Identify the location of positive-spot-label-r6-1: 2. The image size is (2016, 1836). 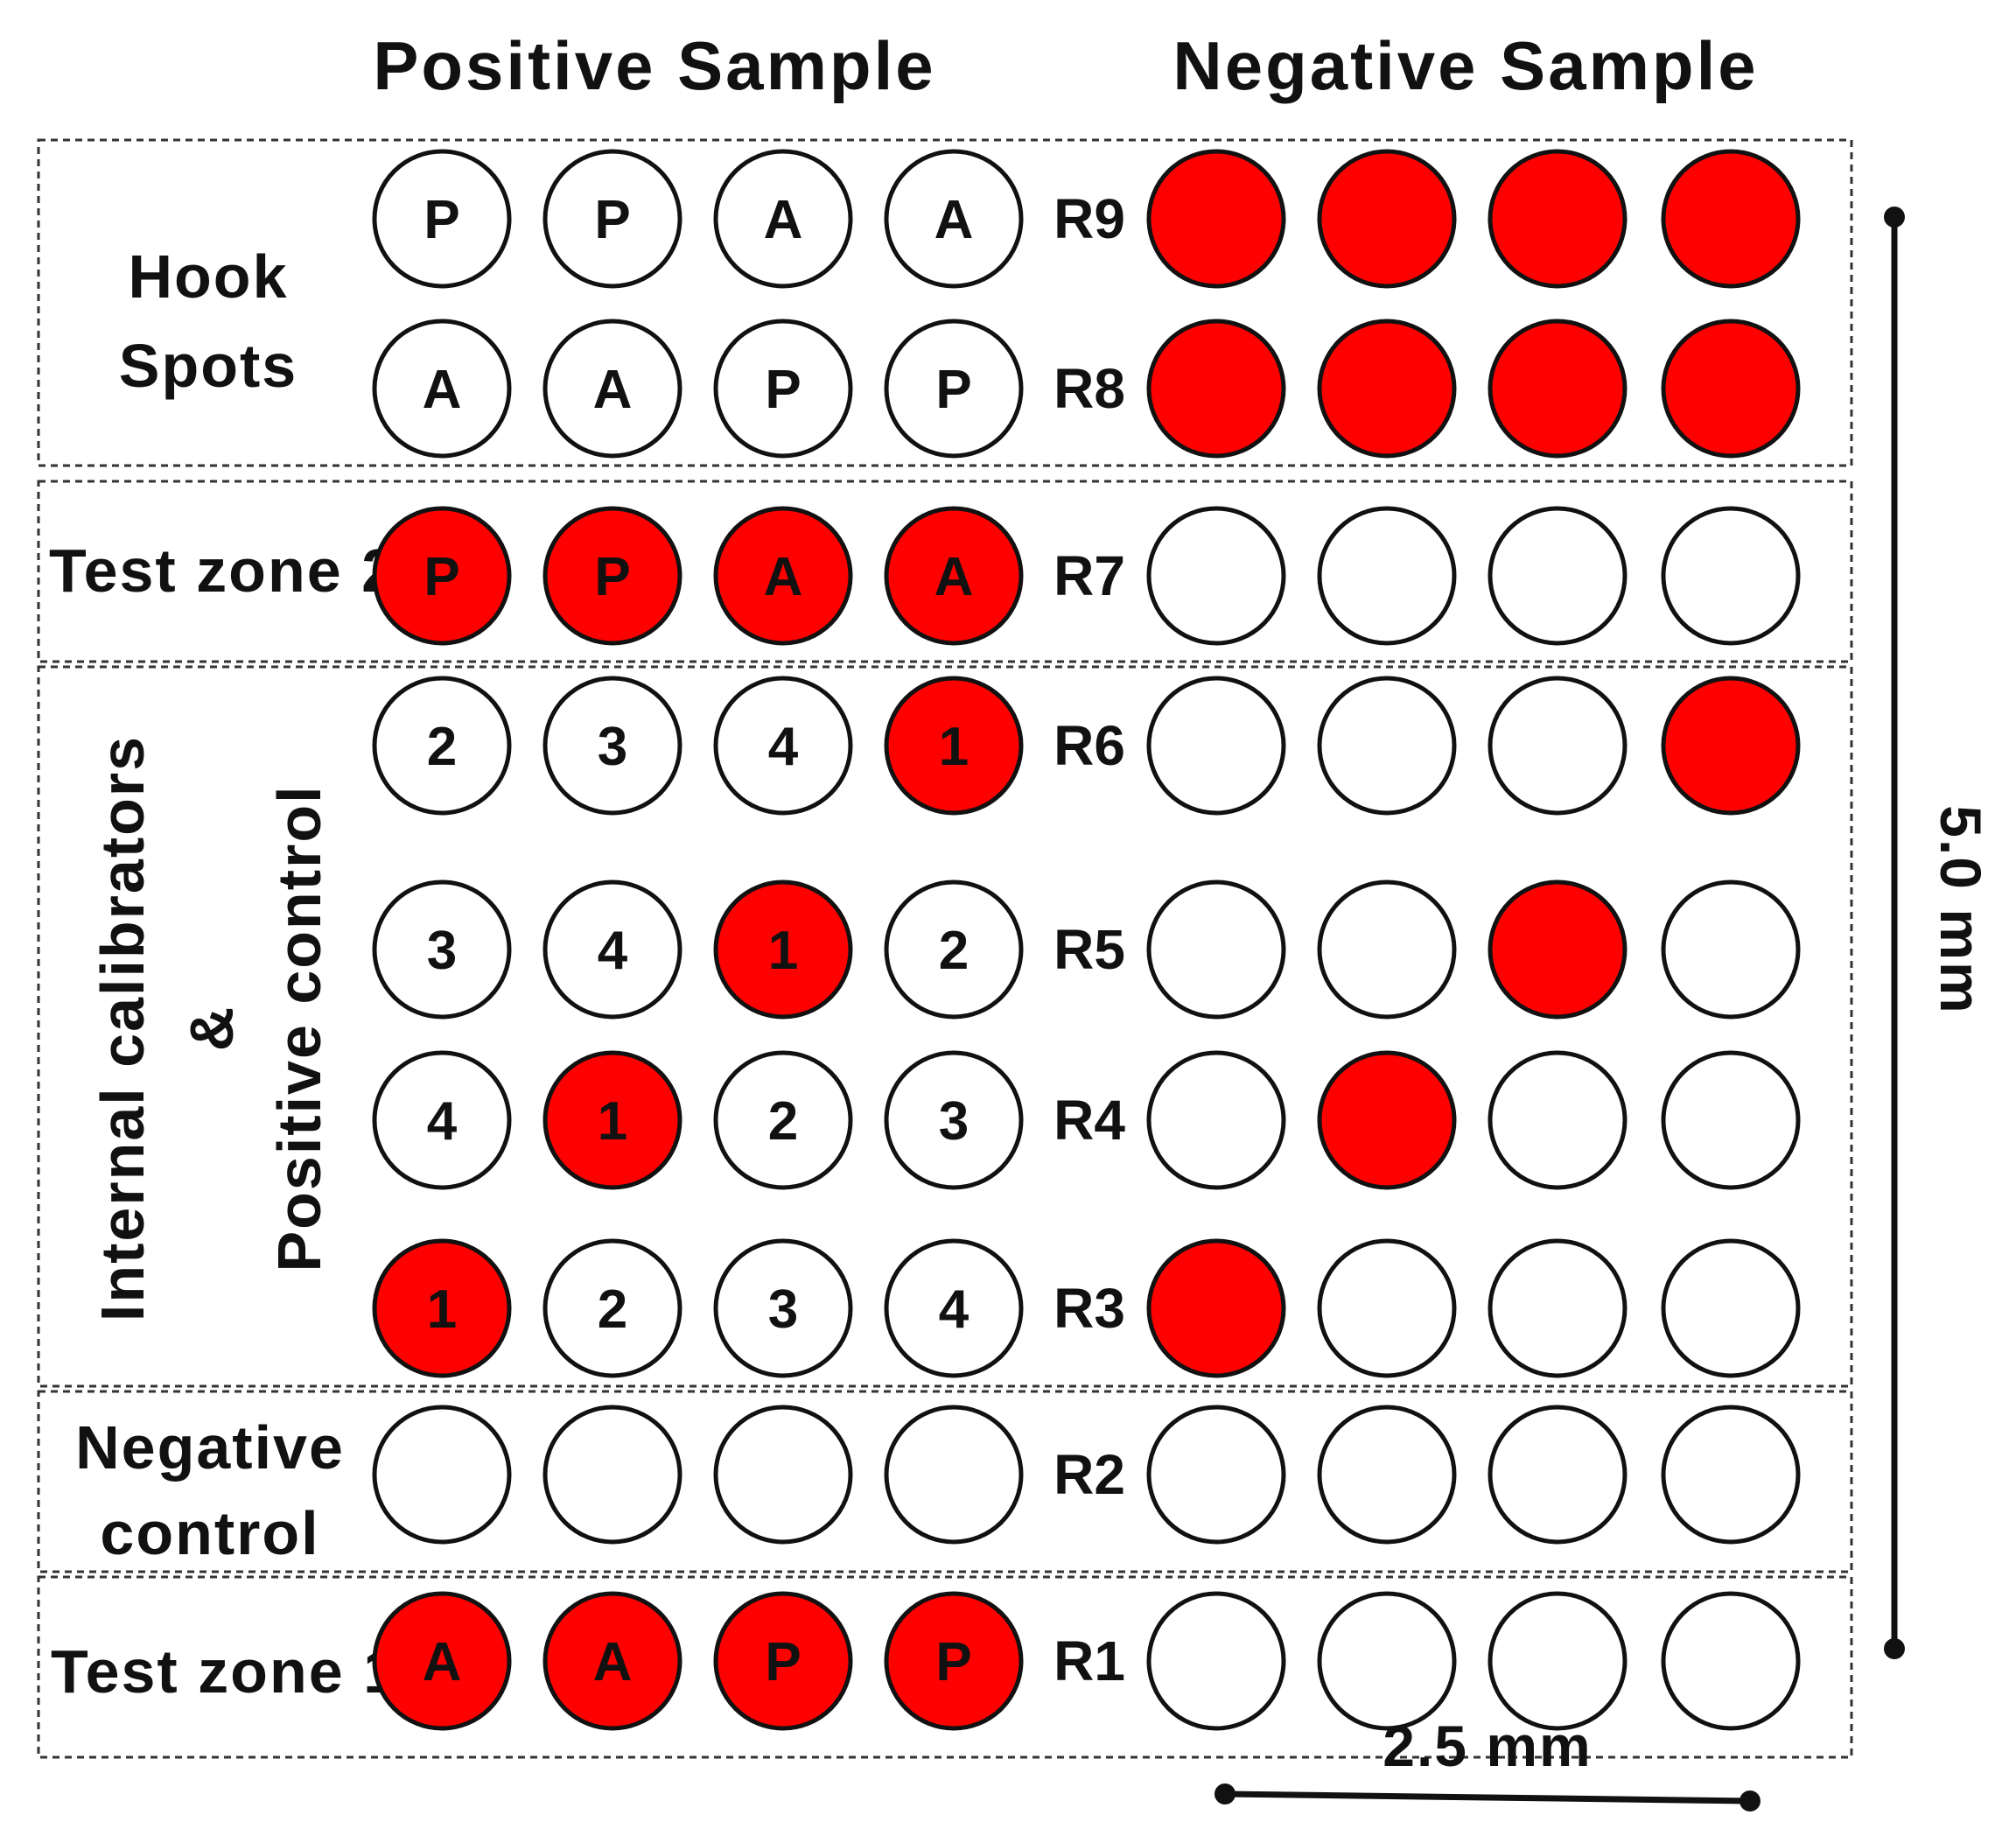
(442, 747).